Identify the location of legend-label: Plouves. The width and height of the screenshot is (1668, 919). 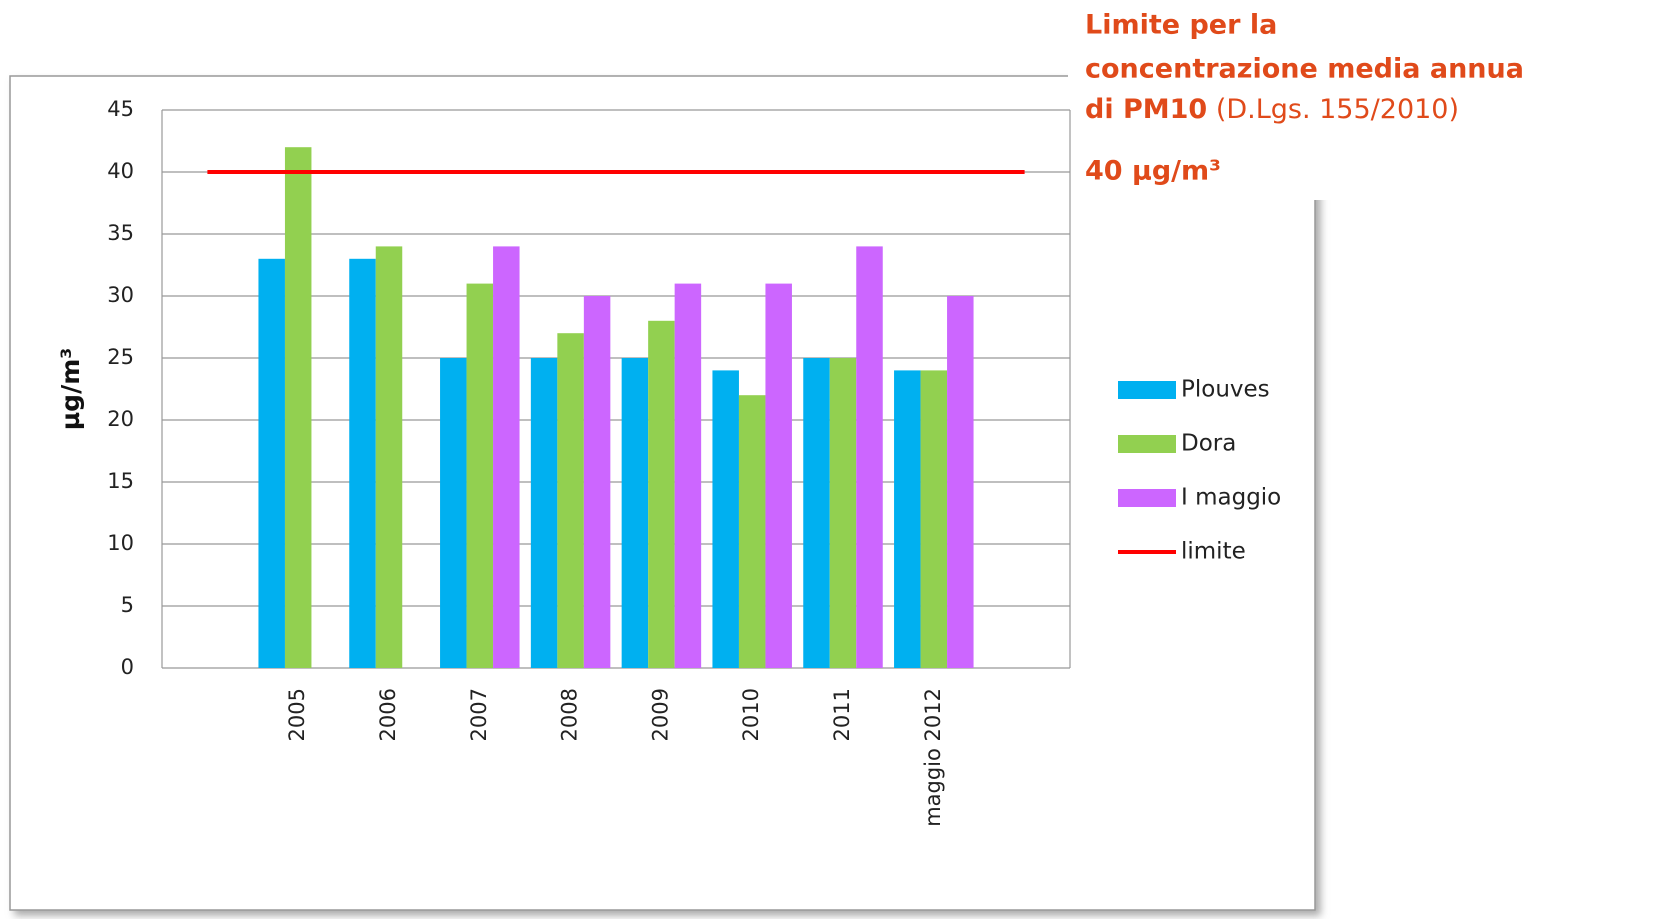
(1225, 390).